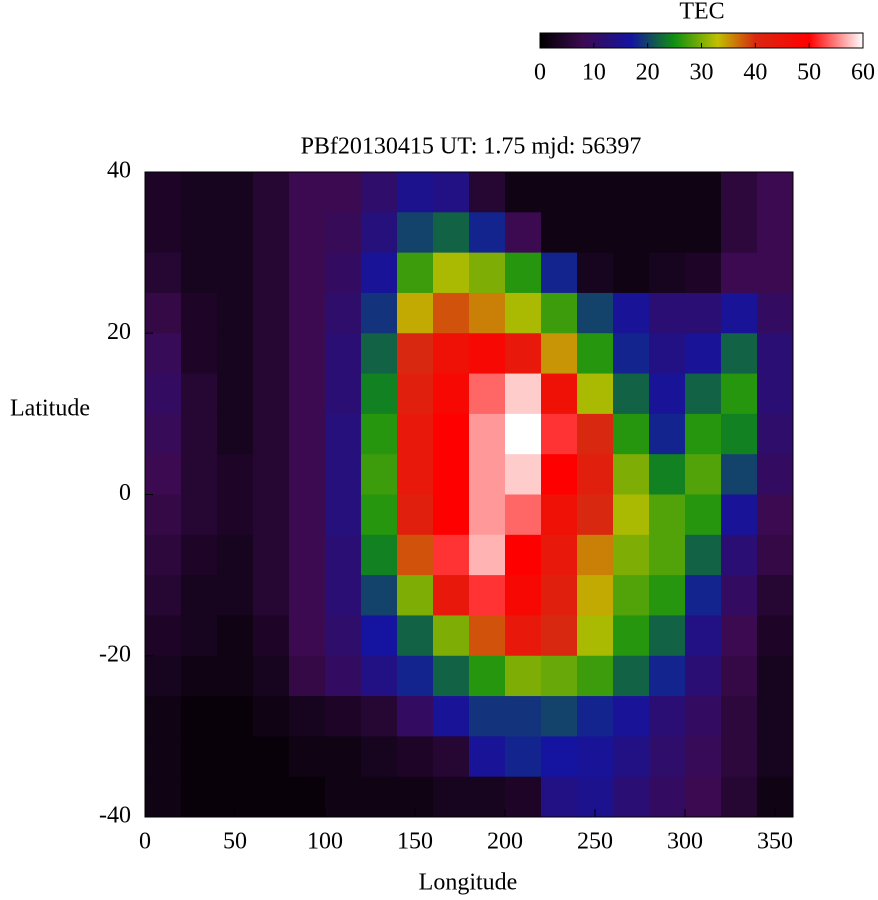 This screenshot has width=878, height=900. I want to click on colorbar-tick-label: 50, so click(809, 73).